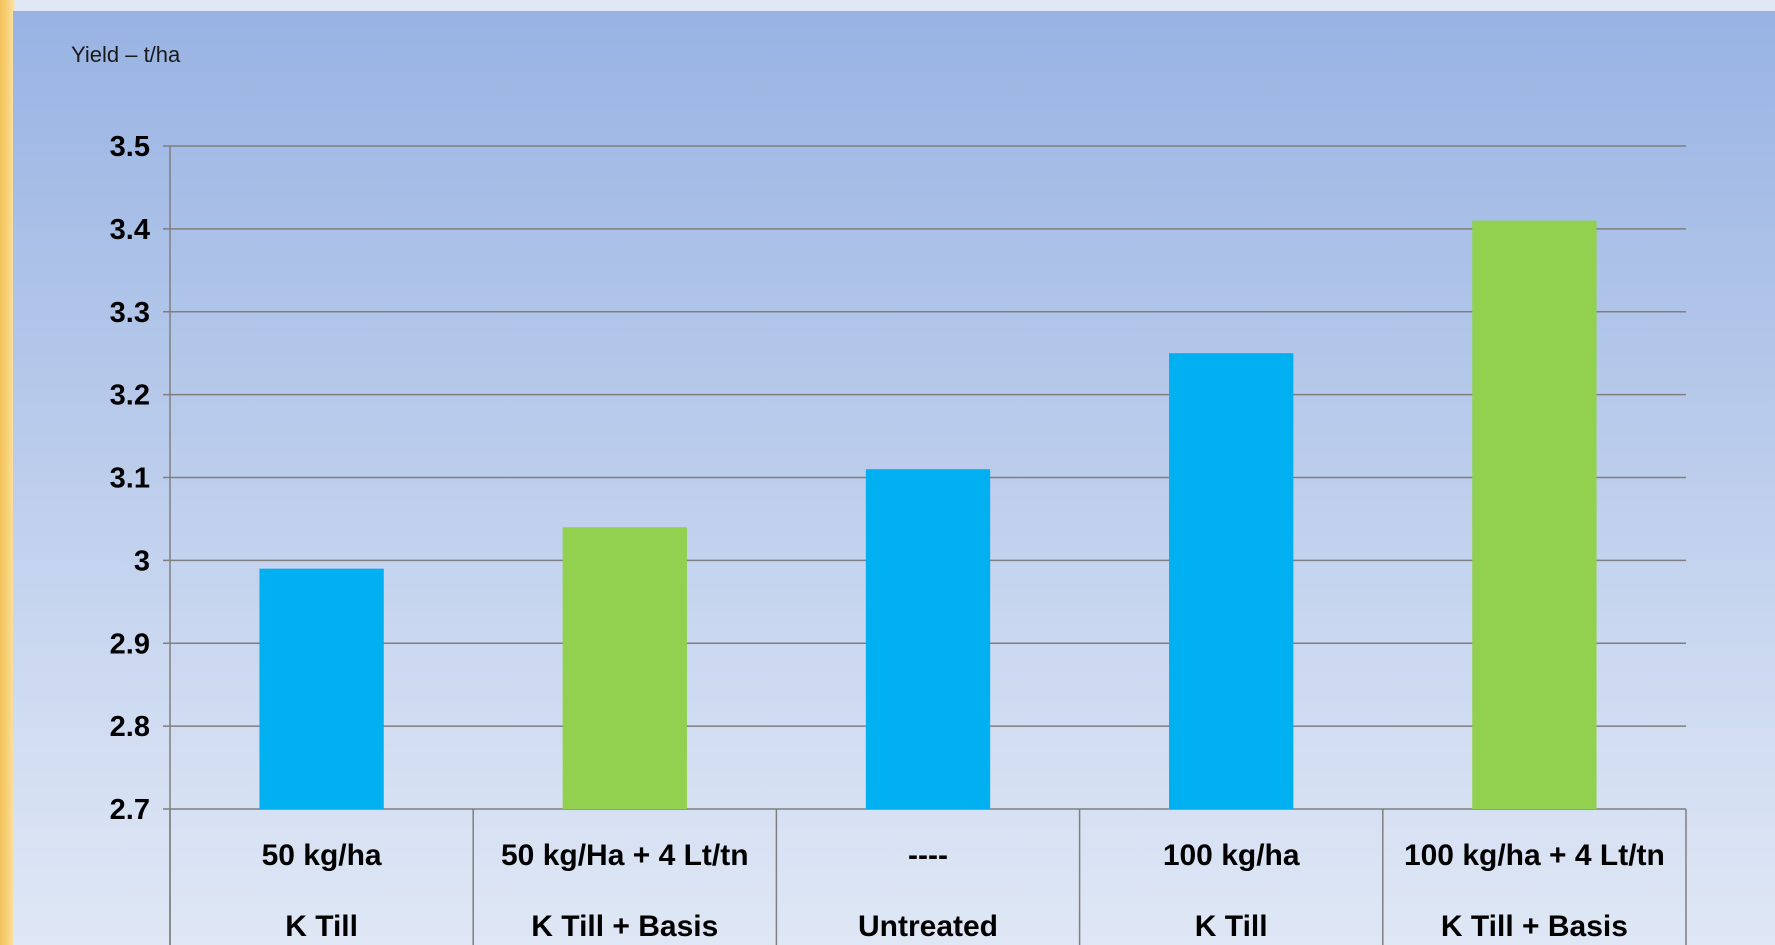 The width and height of the screenshot is (1775, 945). I want to click on y-tick-label: 2.9, so click(130, 644).